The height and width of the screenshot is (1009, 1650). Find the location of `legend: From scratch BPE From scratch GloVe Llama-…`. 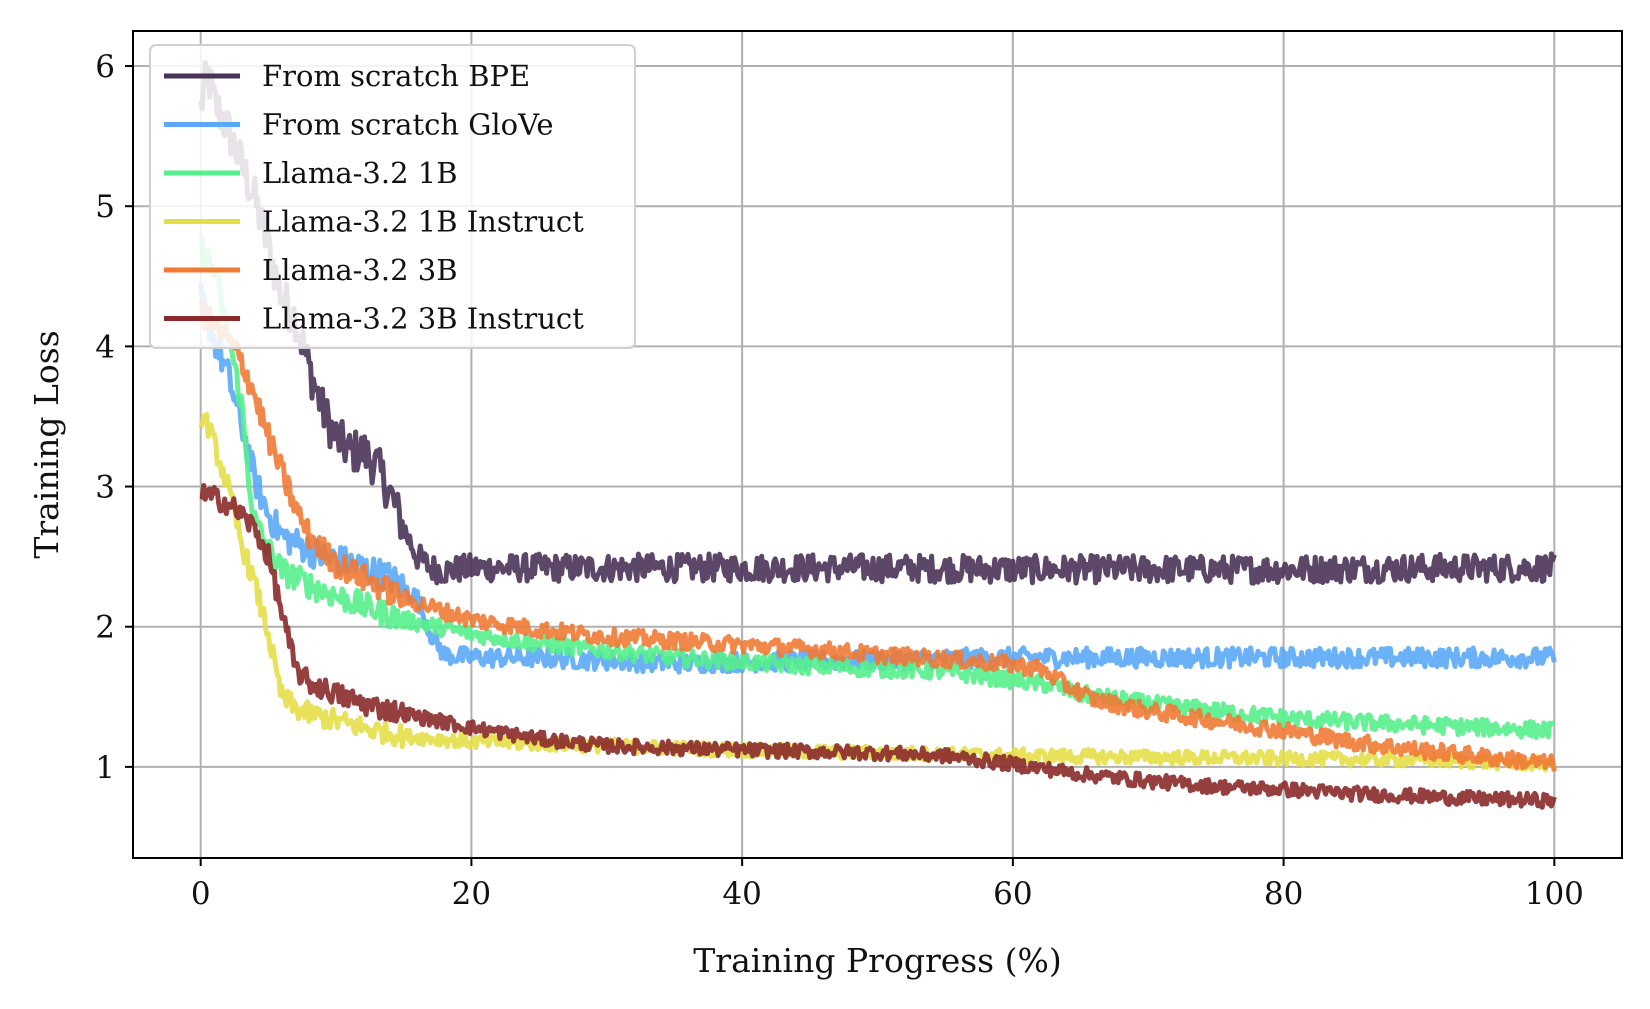

legend: From scratch BPE From scratch GloVe Llama-… is located at coordinates (392, 196).